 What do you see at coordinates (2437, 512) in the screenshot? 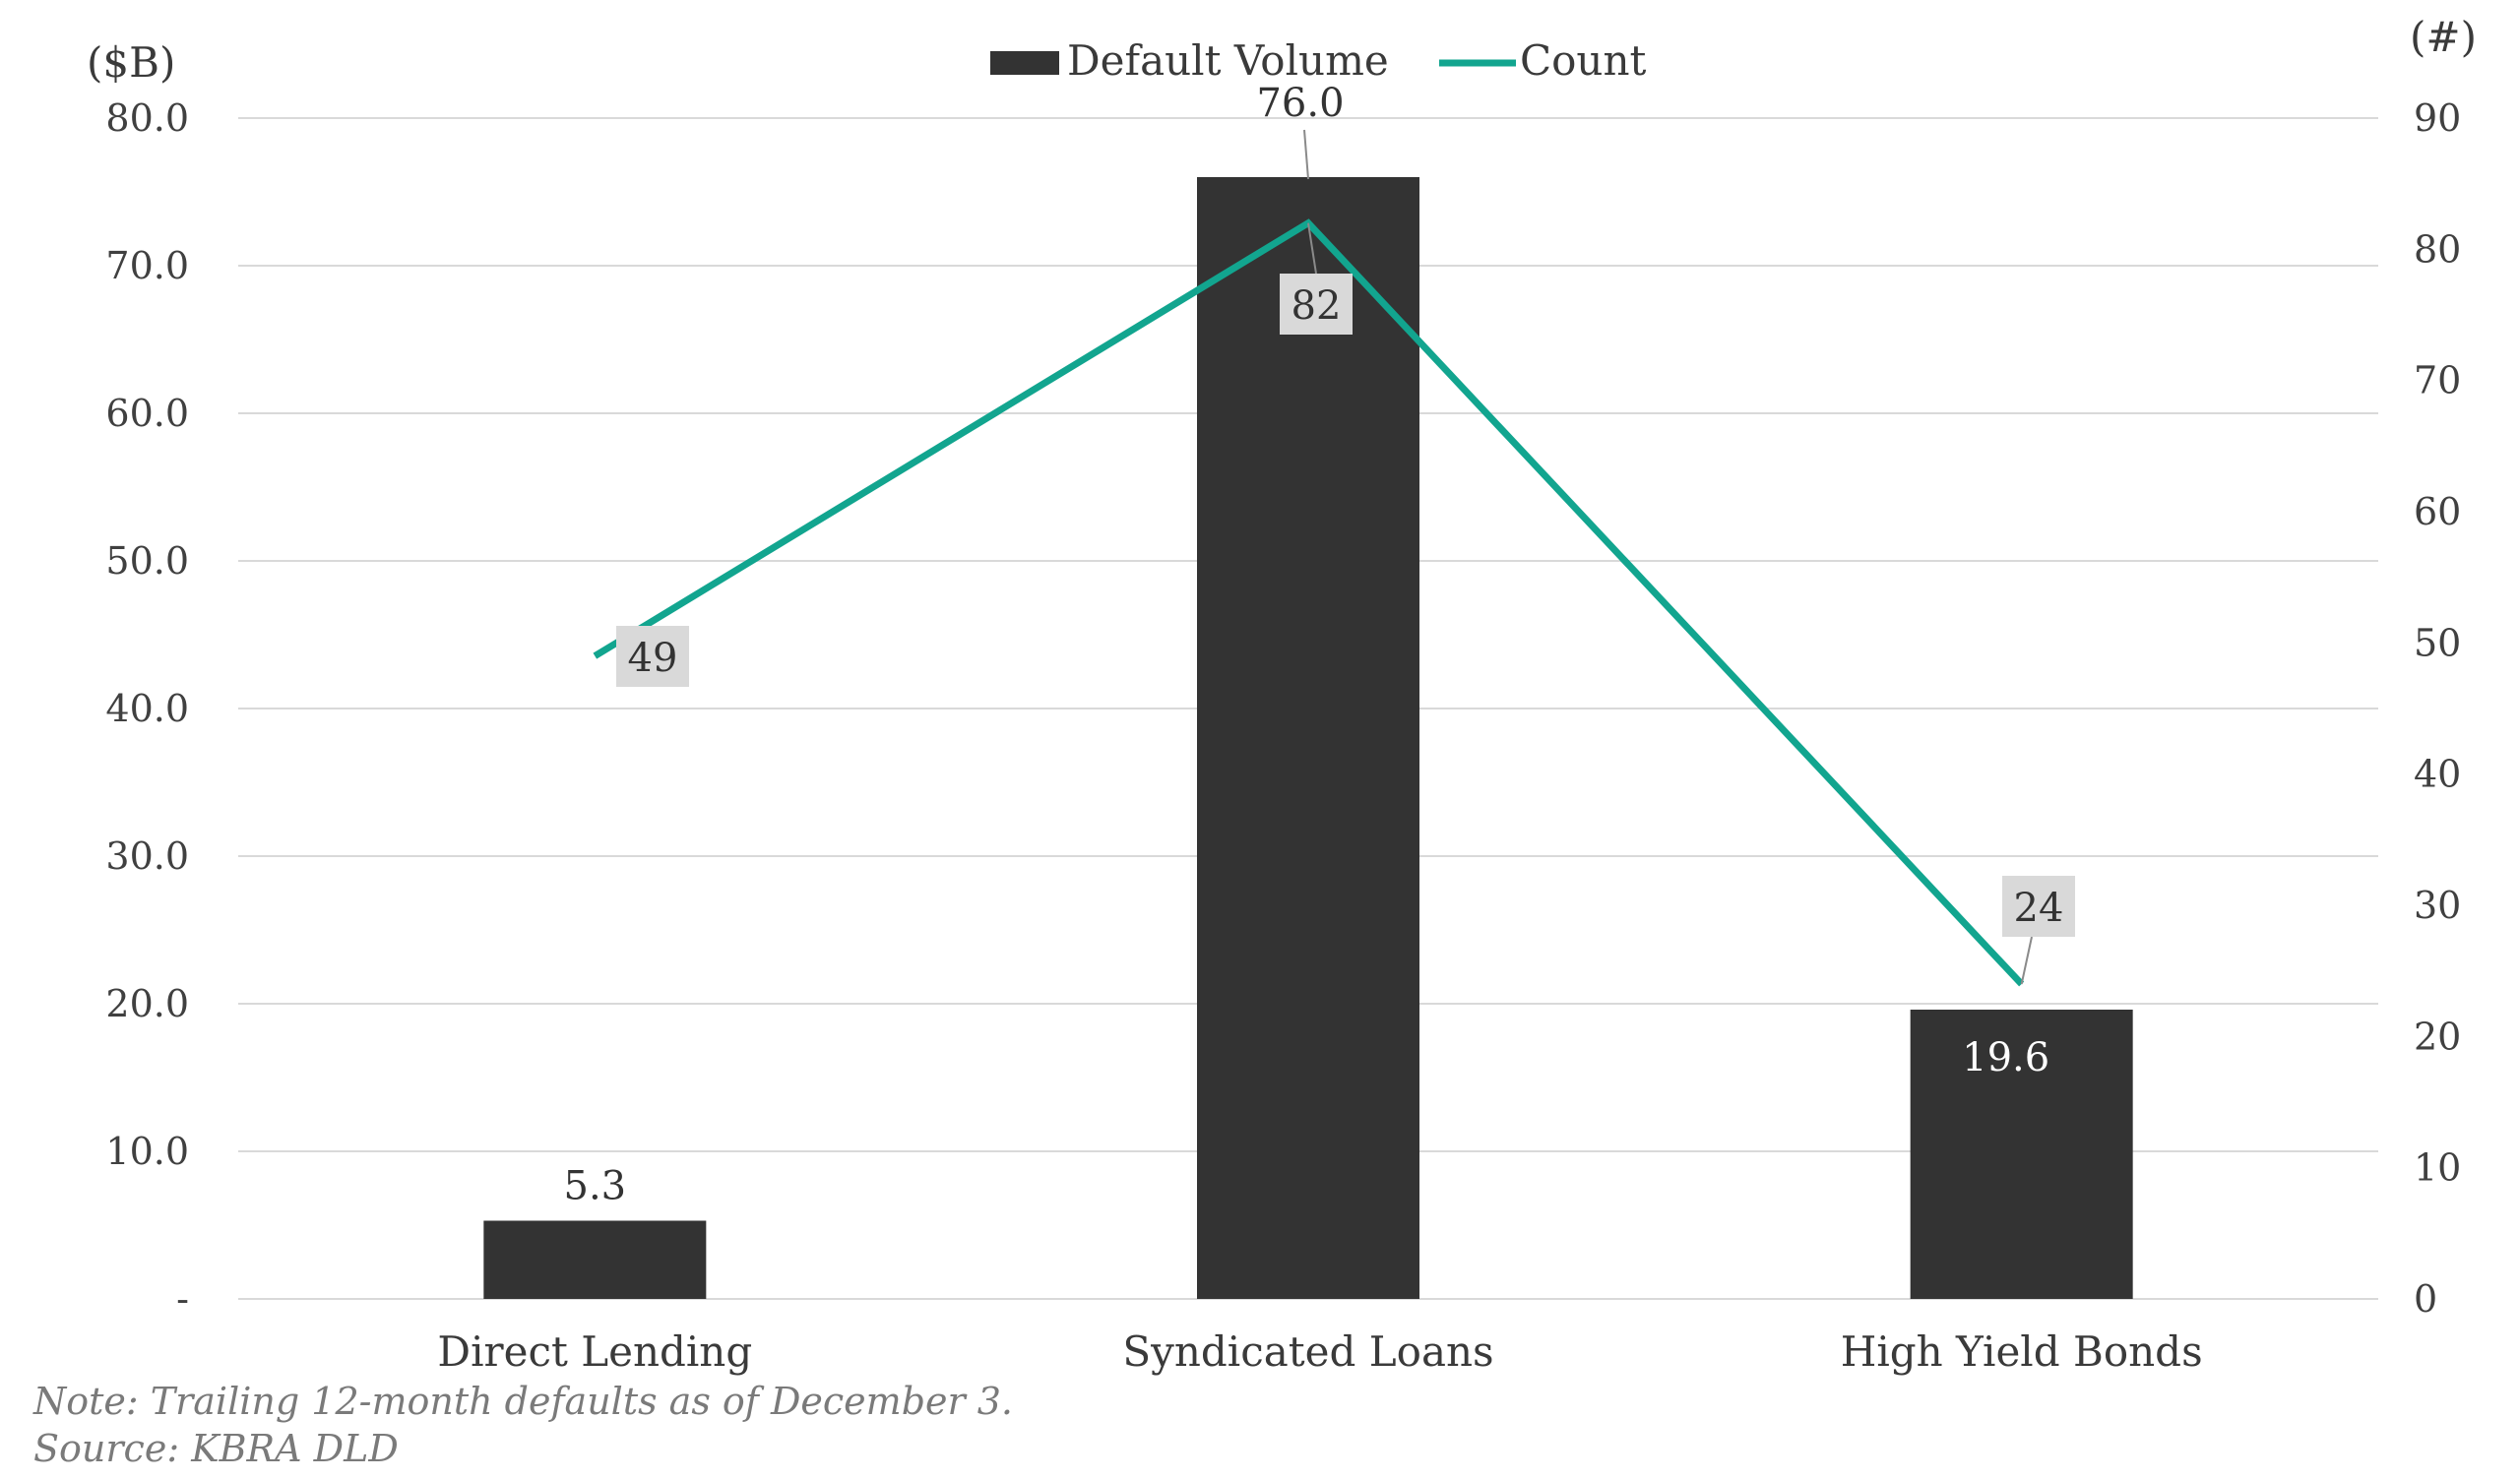
I see `right-tick-label: 60` at bounding box center [2437, 512].